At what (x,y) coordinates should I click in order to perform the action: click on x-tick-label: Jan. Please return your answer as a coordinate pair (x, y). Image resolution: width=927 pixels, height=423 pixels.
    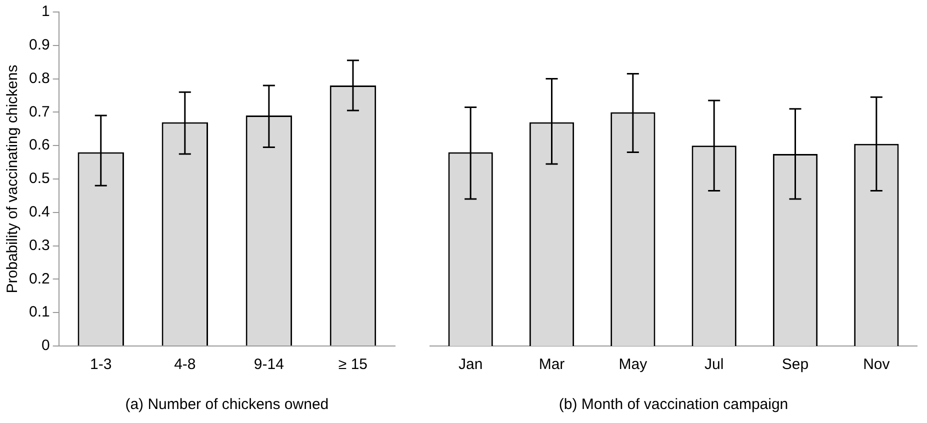
    Looking at the image, I should click on (470, 365).